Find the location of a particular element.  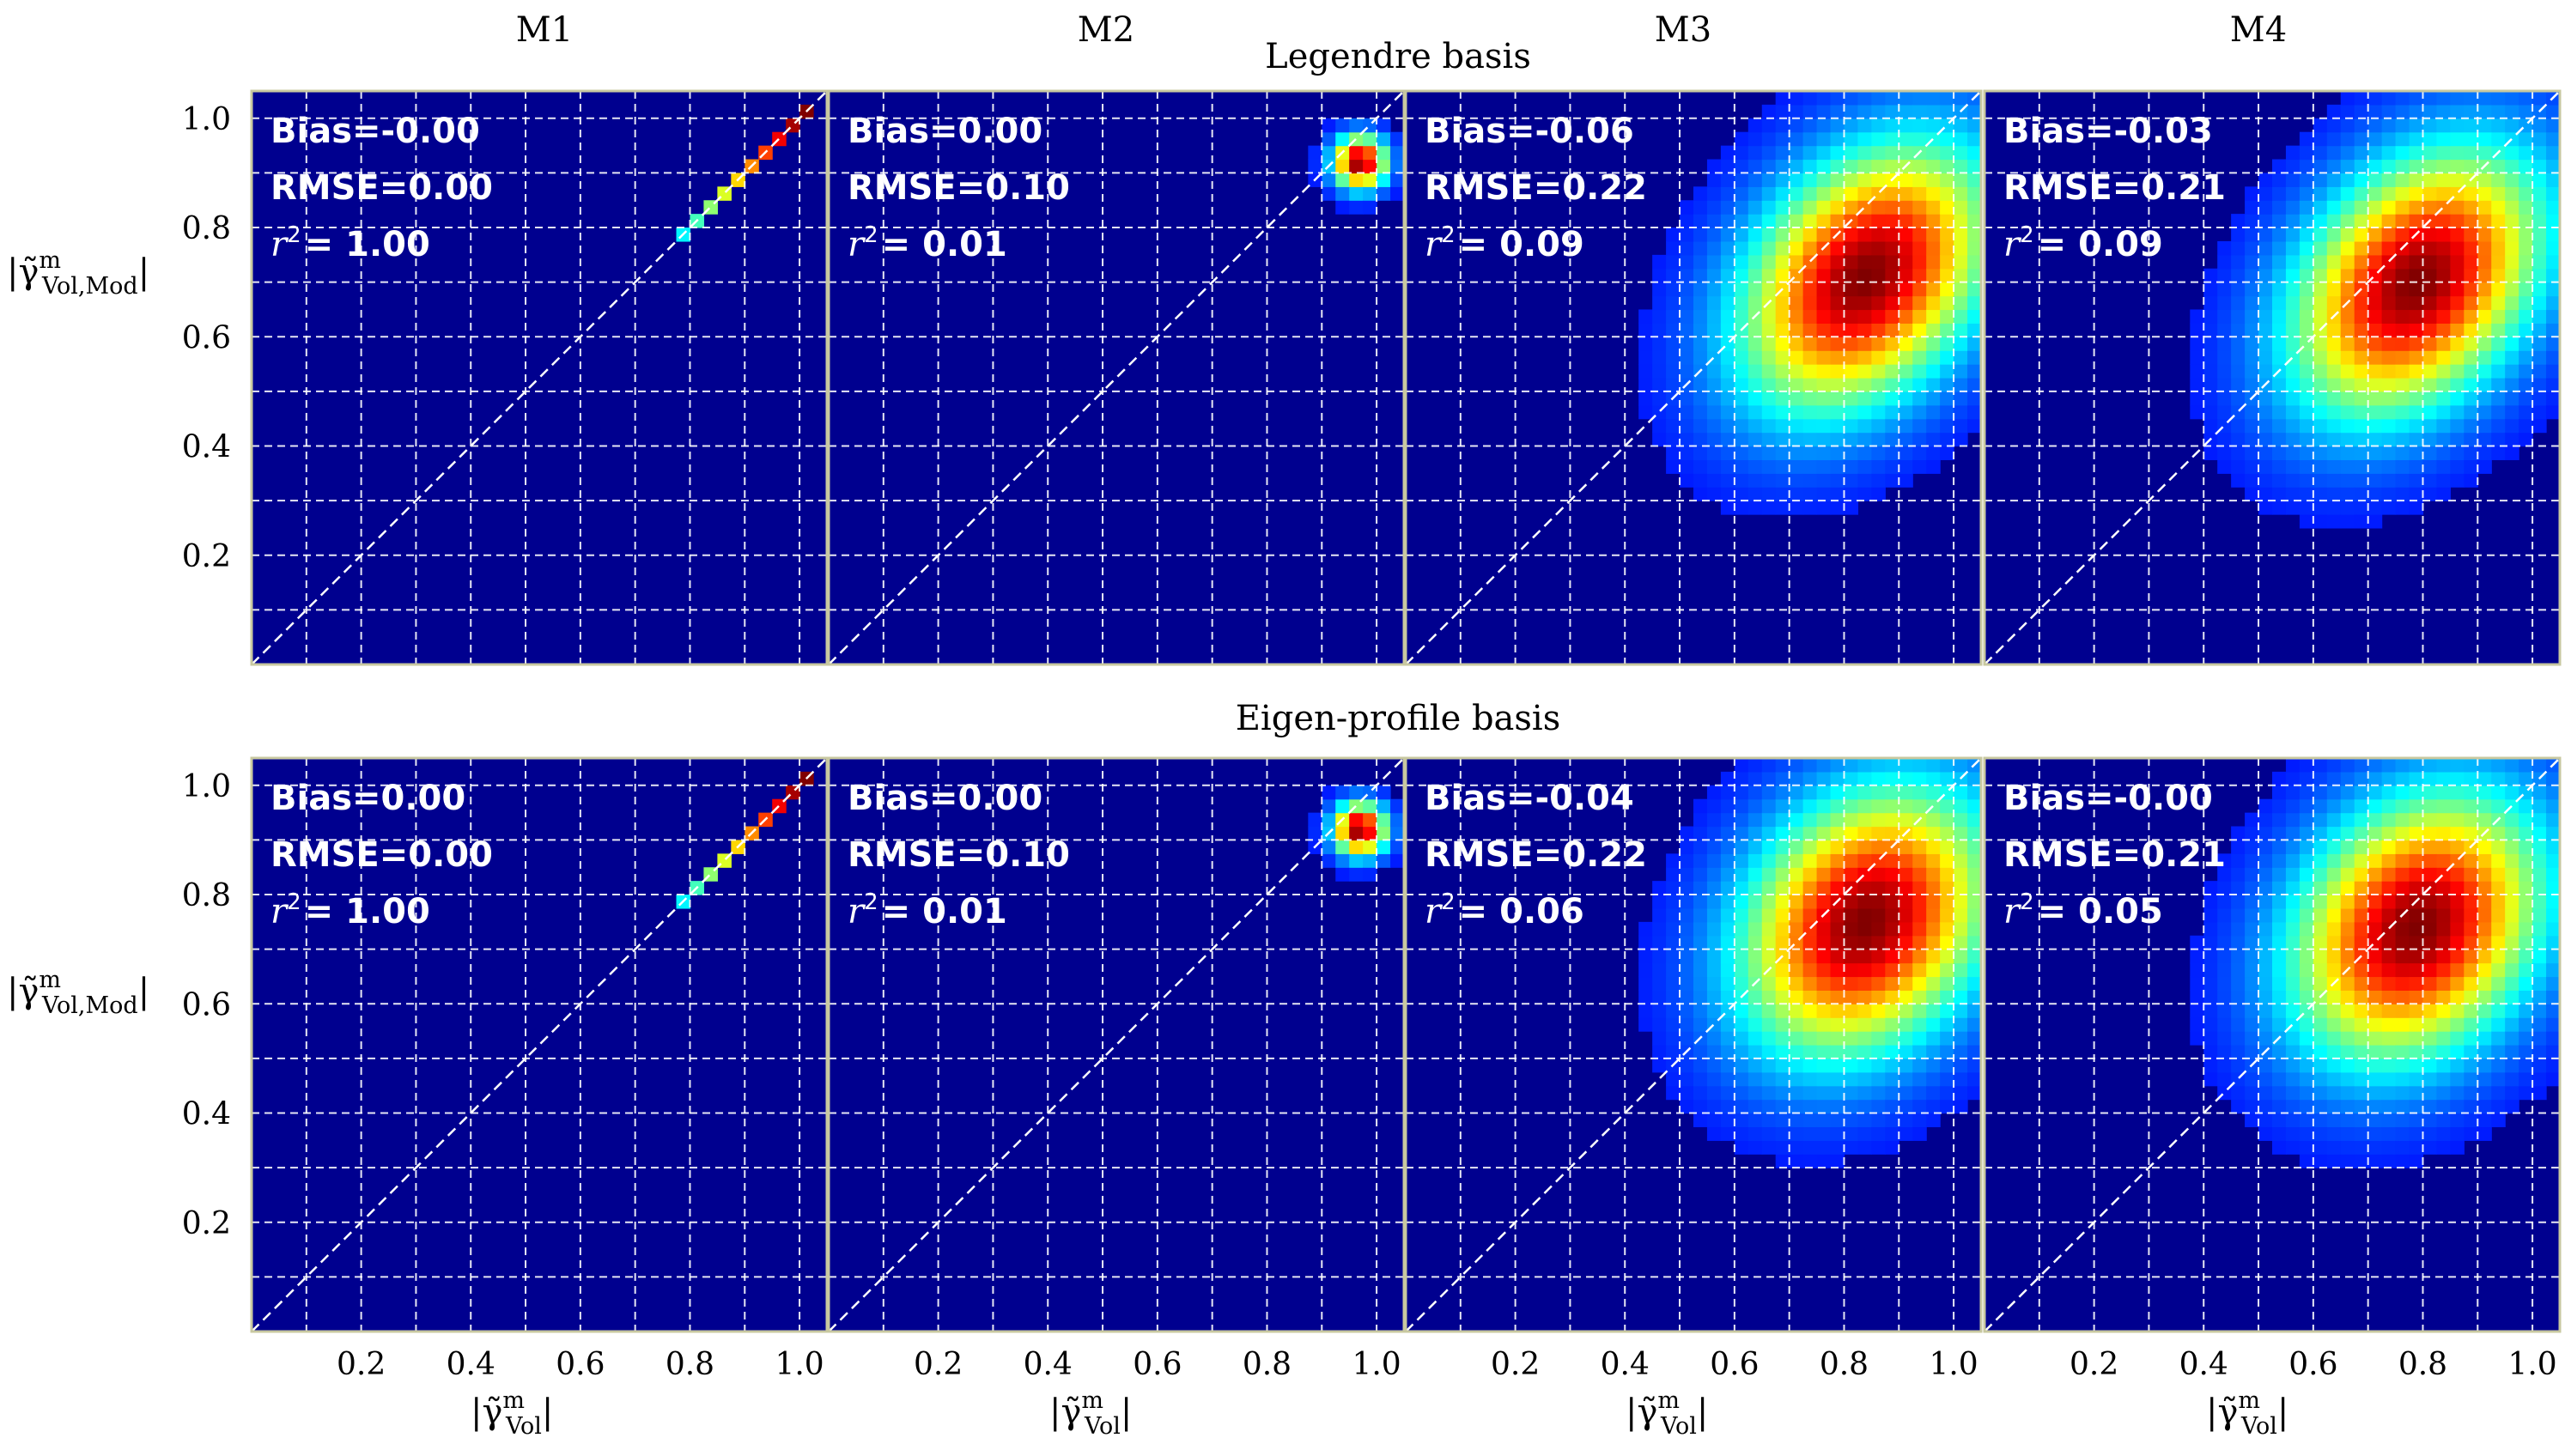

rmse-label: RMSE=0.00 is located at coordinates (381, 855).